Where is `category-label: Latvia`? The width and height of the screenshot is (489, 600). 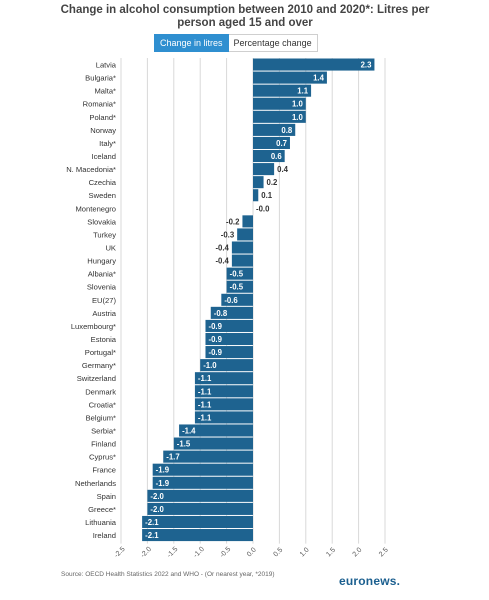
category-label: Latvia is located at coordinates (106, 65).